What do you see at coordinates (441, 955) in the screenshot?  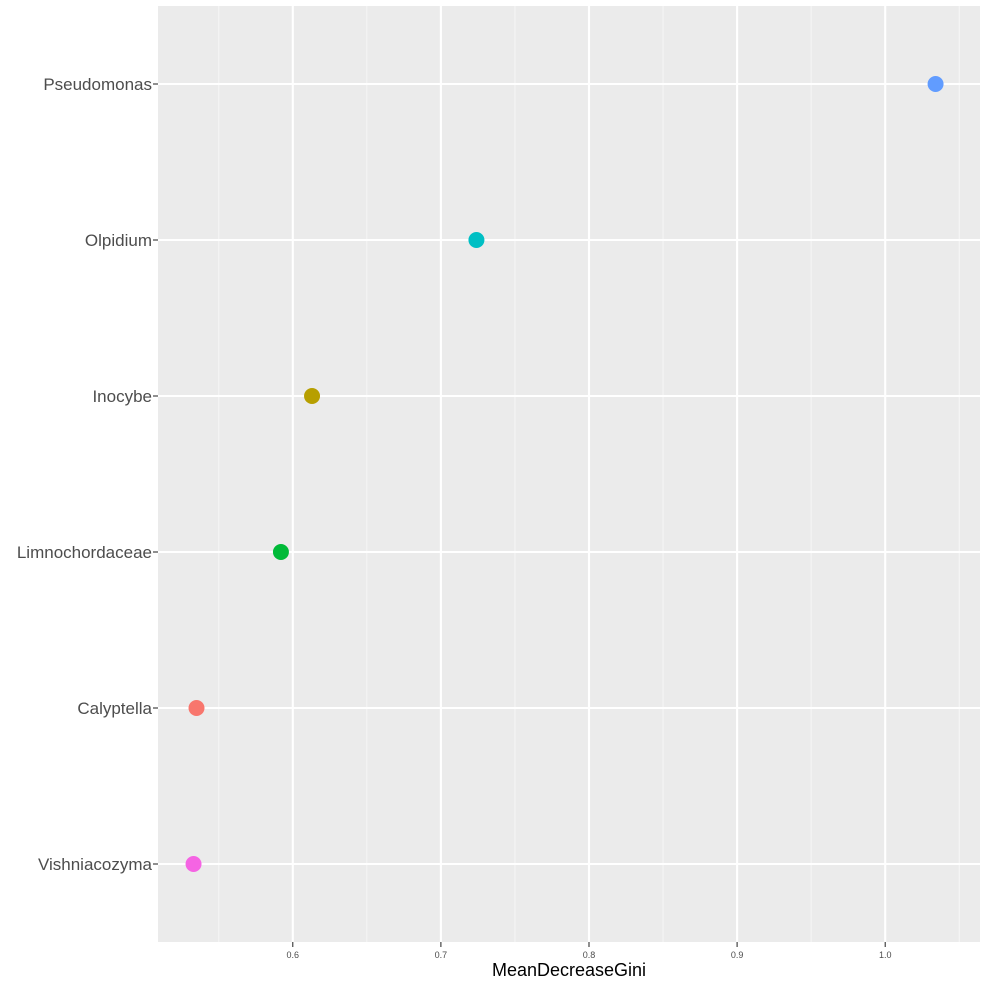 I see `x-tick-label: 0.7` at bounding box center [441, 955].